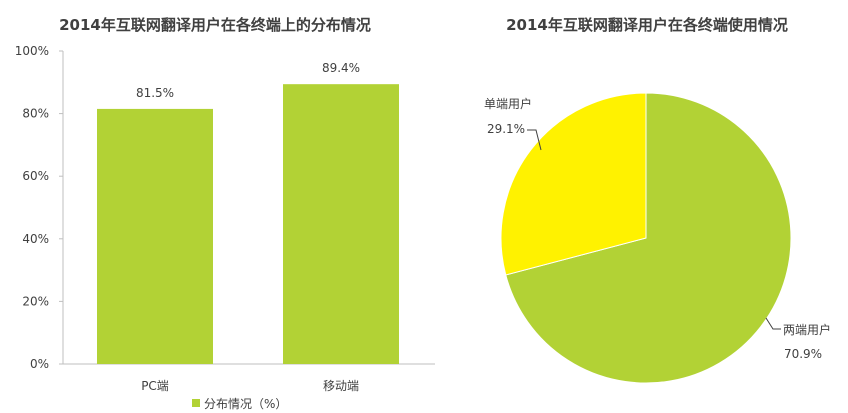  What do you see at coordinates (35, 239) in the screenshot?
I see `y-tick-label: 40%` at bounding box center [35, 239].